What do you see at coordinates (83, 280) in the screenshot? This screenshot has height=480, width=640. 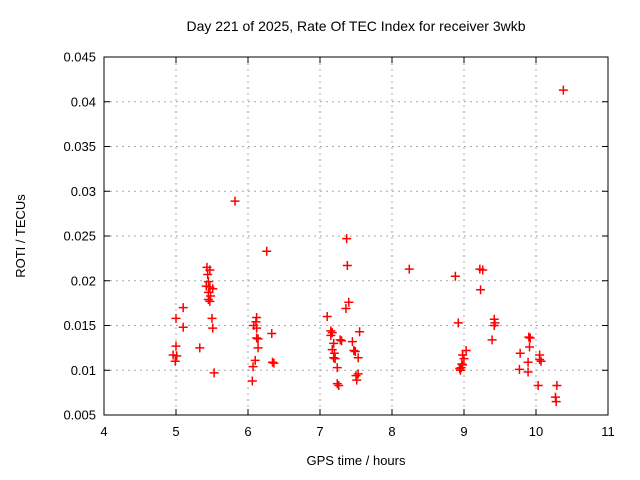 I see `y-tick-label: 0.02` at bounding box center [83, 280].